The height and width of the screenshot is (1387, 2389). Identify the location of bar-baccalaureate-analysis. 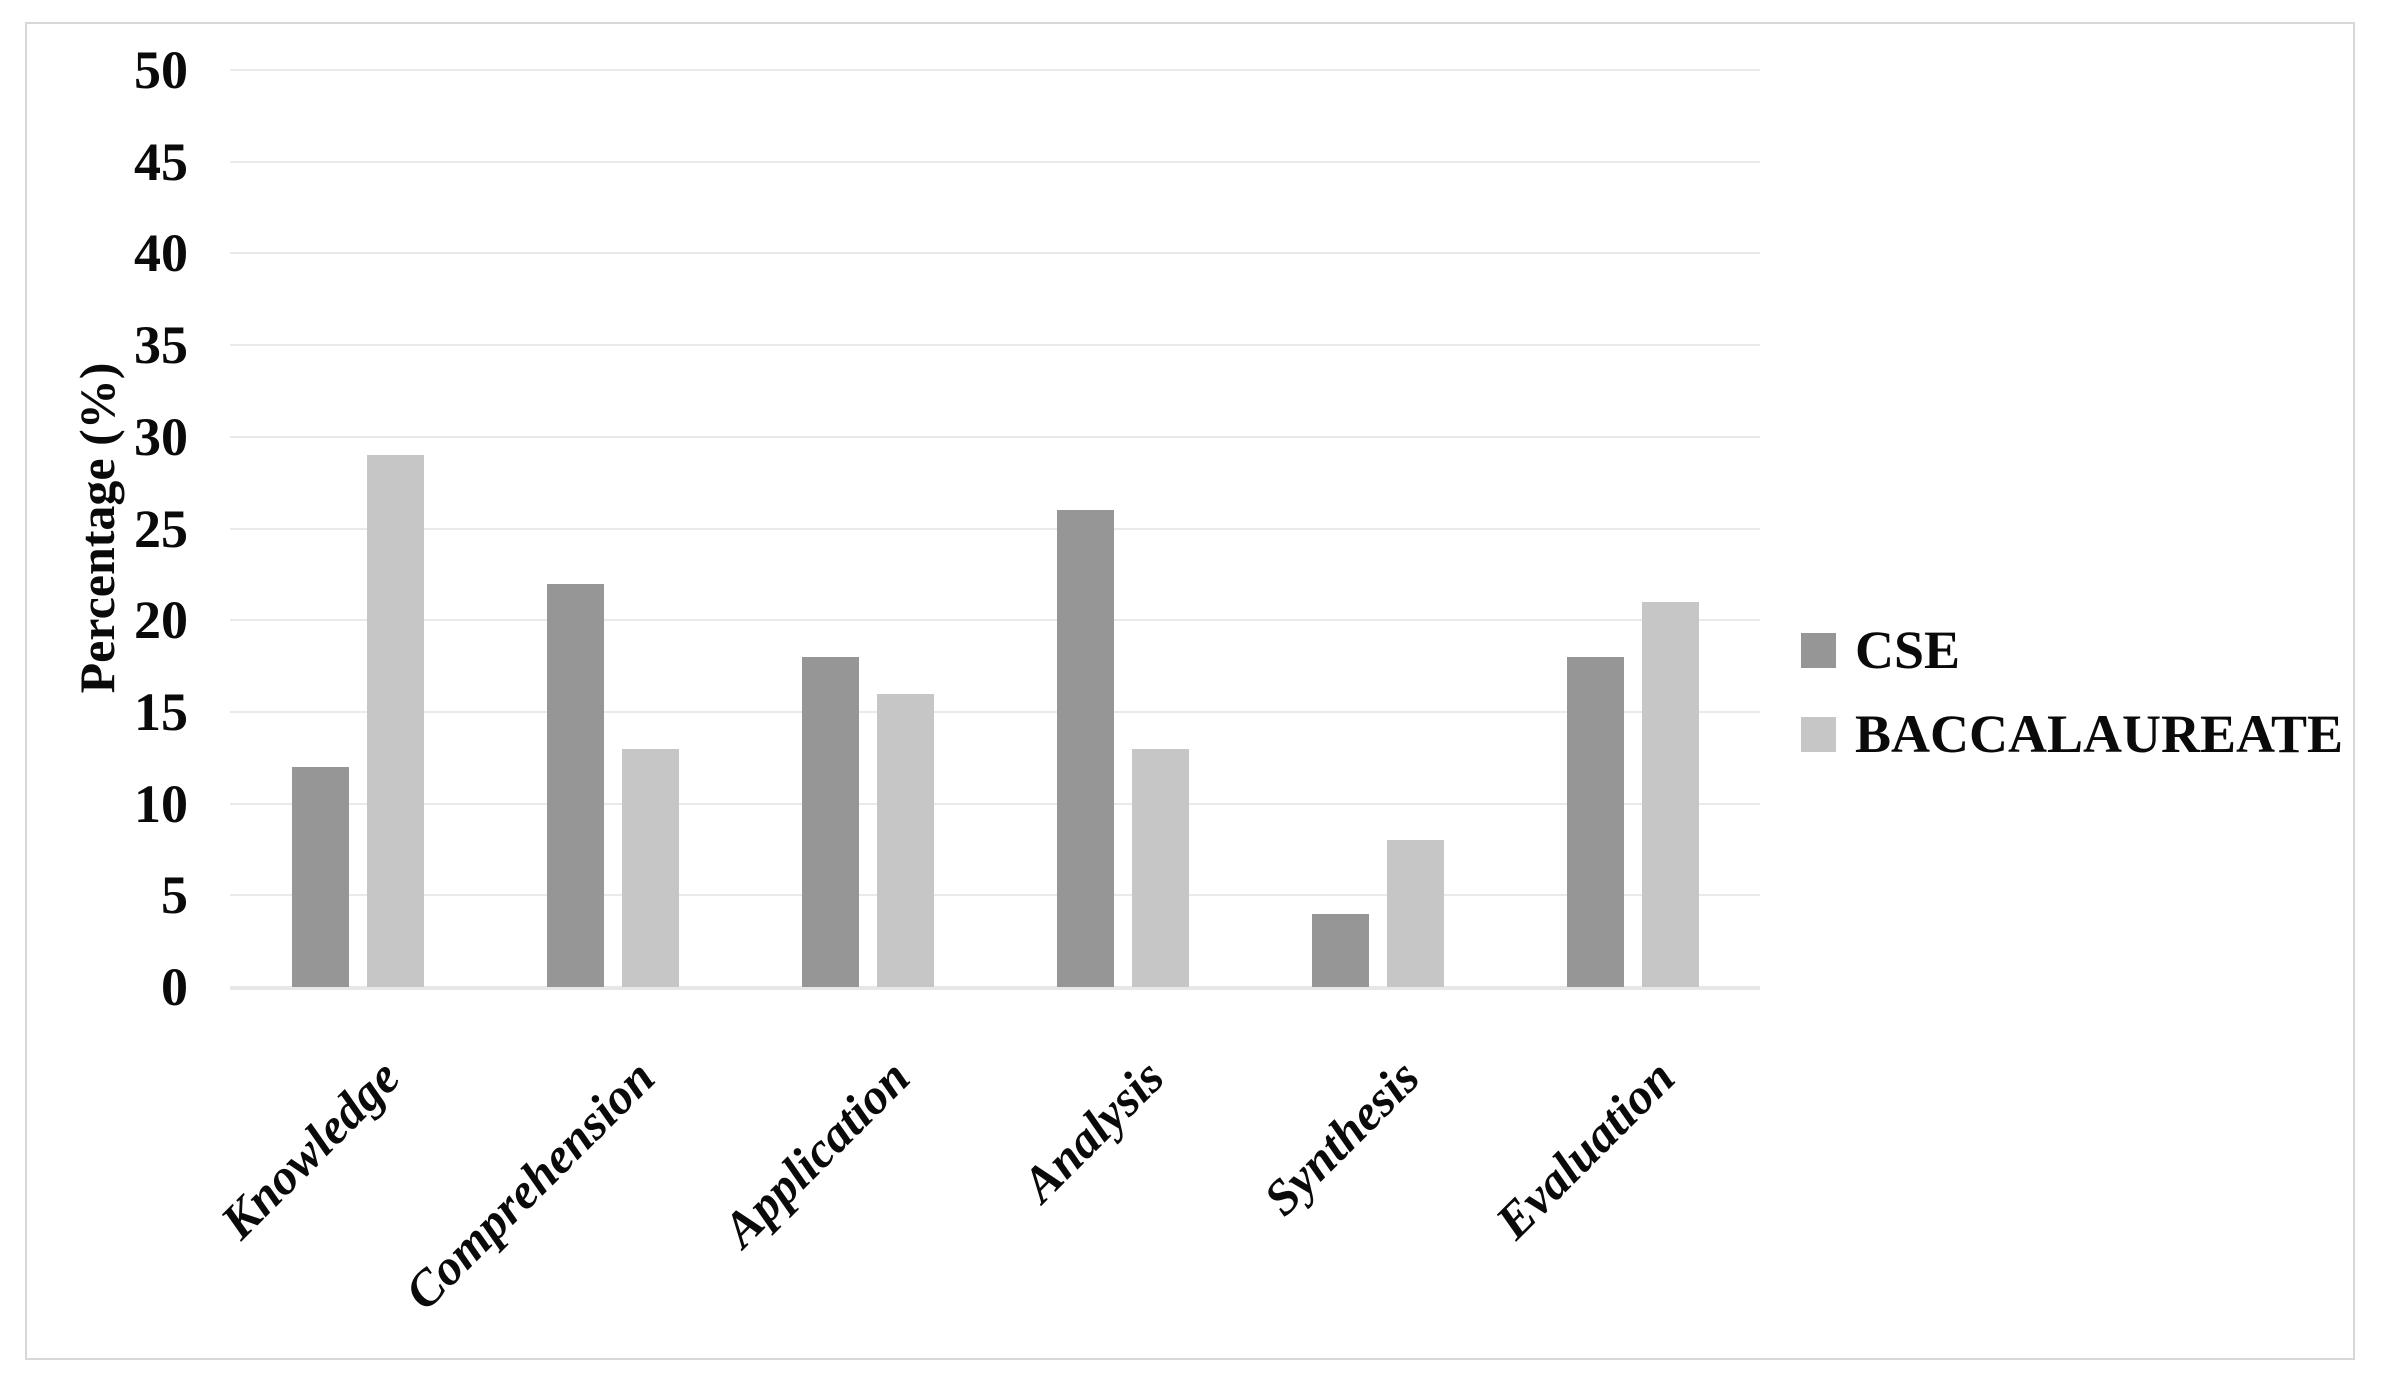
(1160, 867).